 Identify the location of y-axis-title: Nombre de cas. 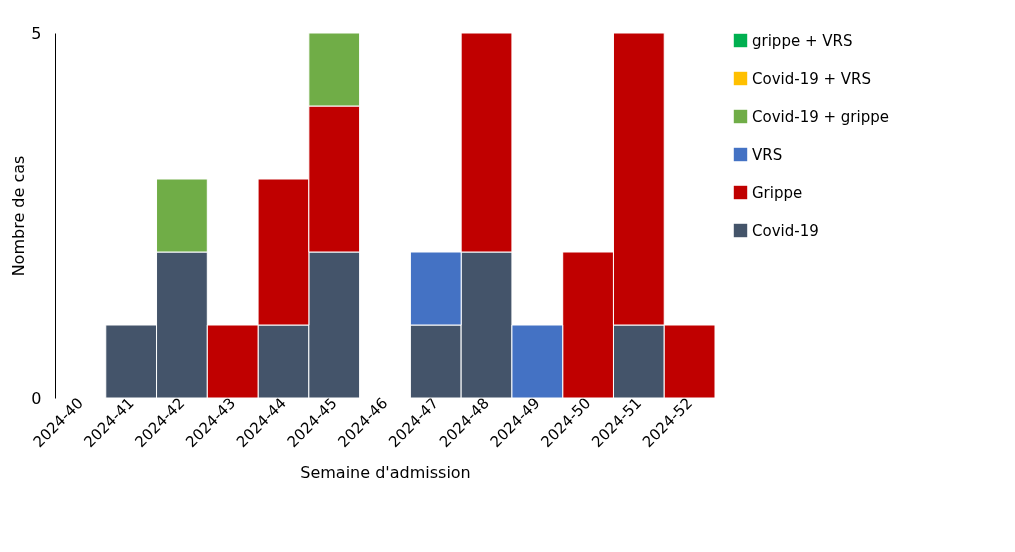
(19, 216).